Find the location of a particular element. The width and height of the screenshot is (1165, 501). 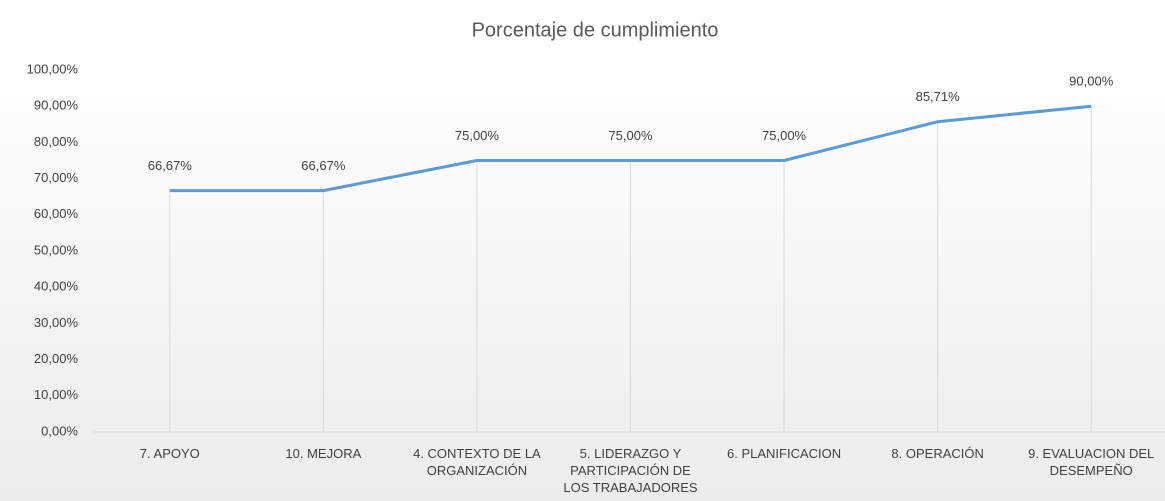

x-tick-label: 9. EVALUACION DEL DESEMPEÑO is located at coordinates (1091, 462).